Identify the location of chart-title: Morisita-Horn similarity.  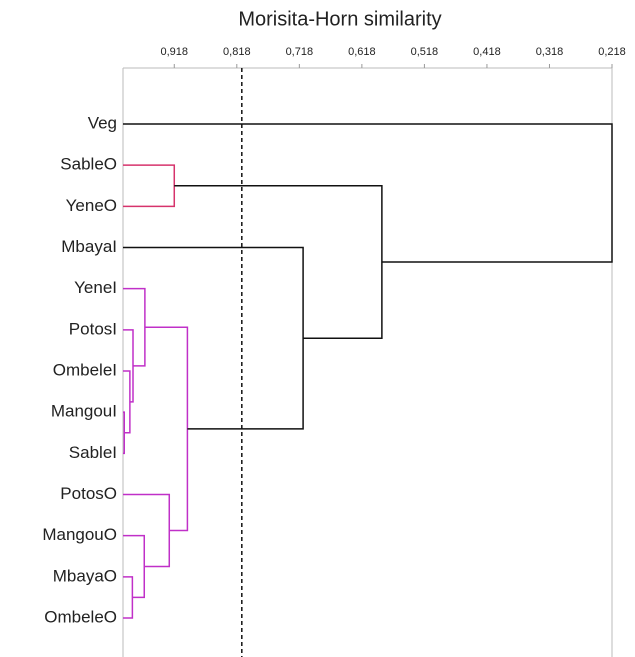
(339, 19).